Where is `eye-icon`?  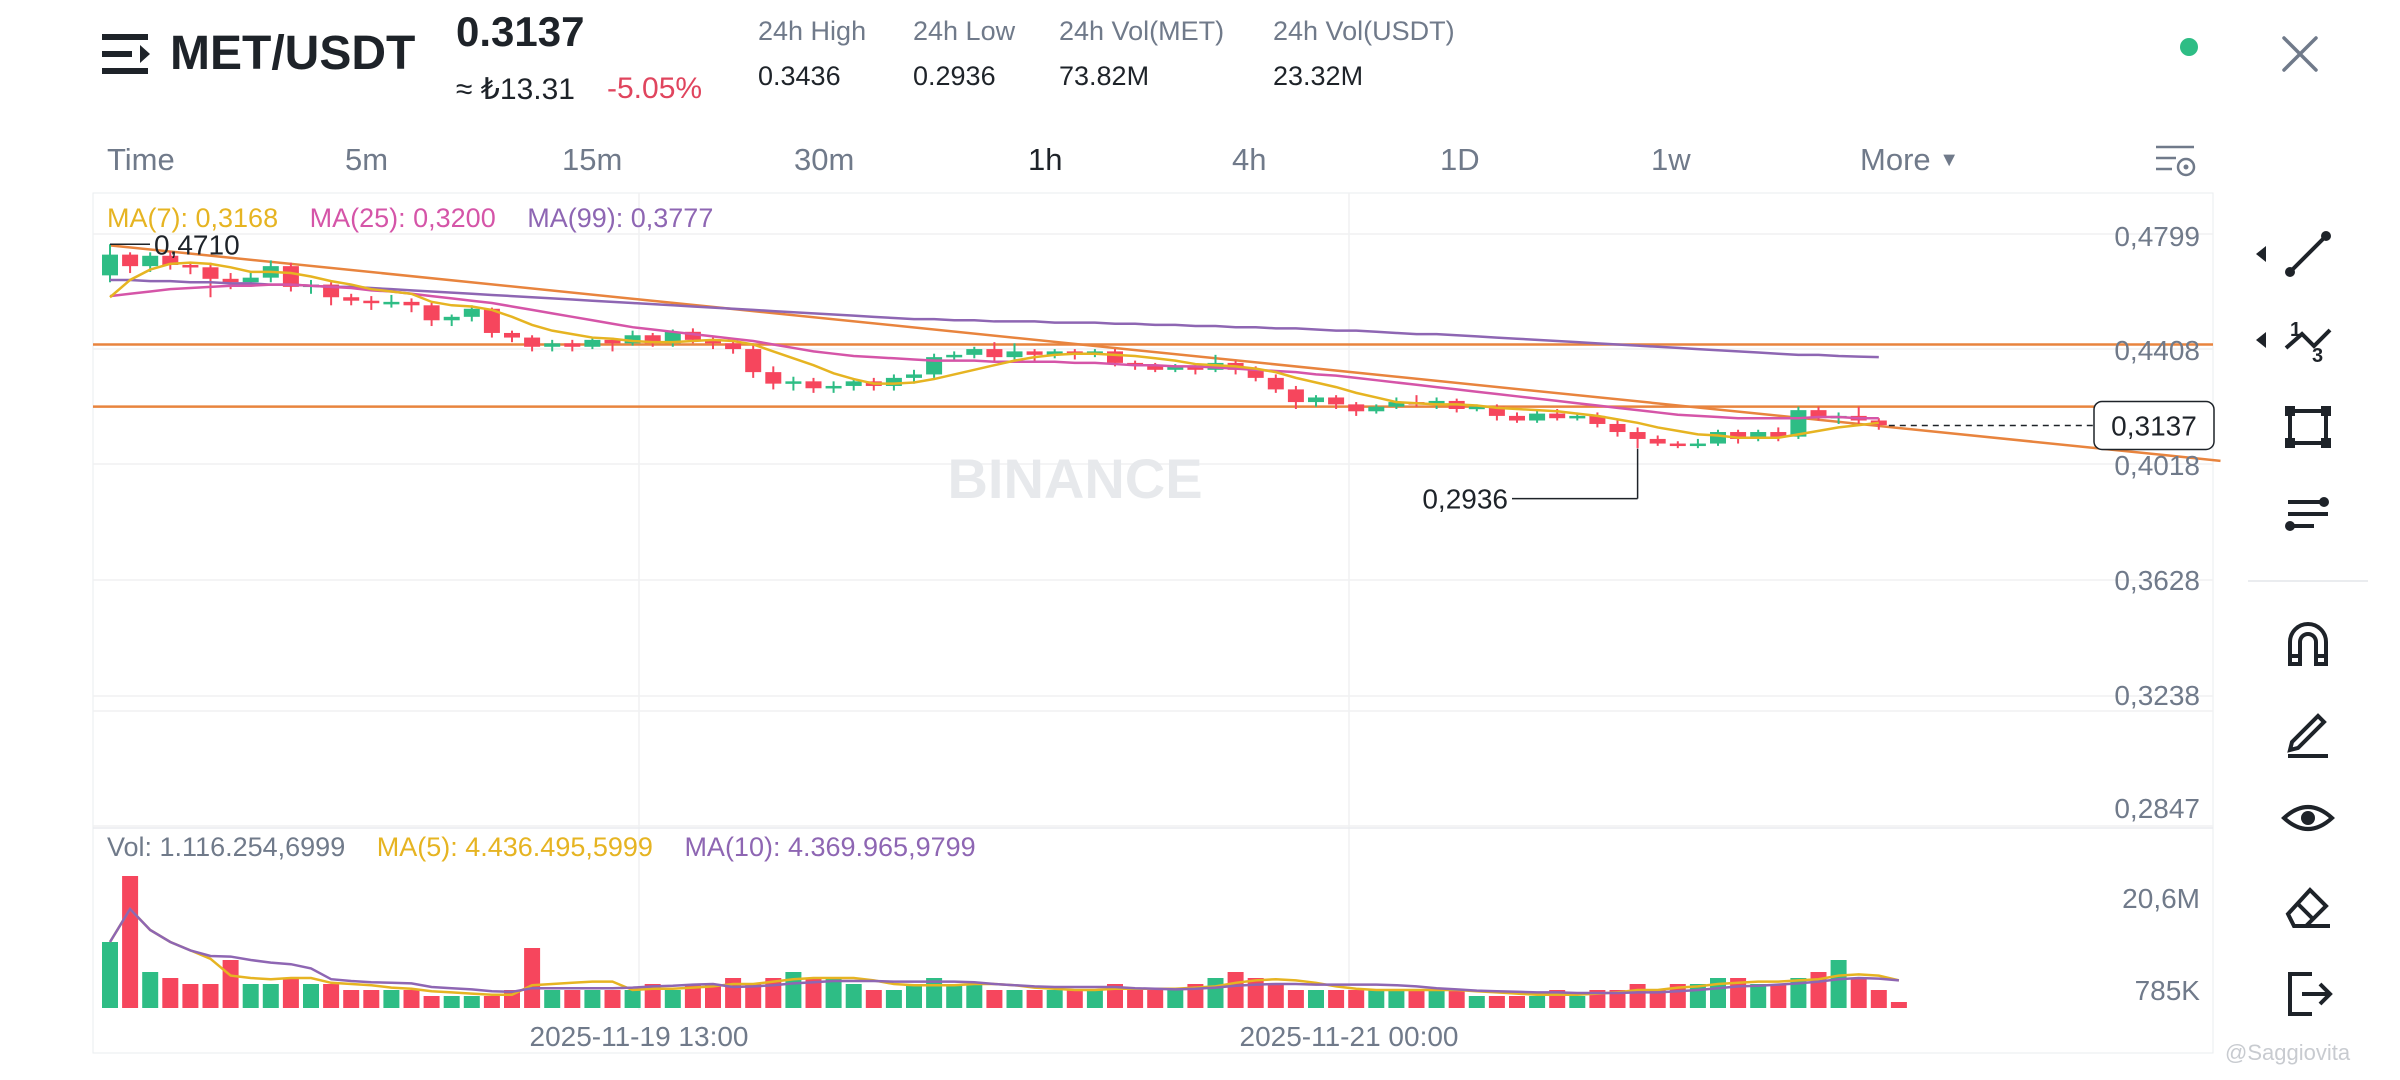 eye-icon is located at coordinates (2308, 818).